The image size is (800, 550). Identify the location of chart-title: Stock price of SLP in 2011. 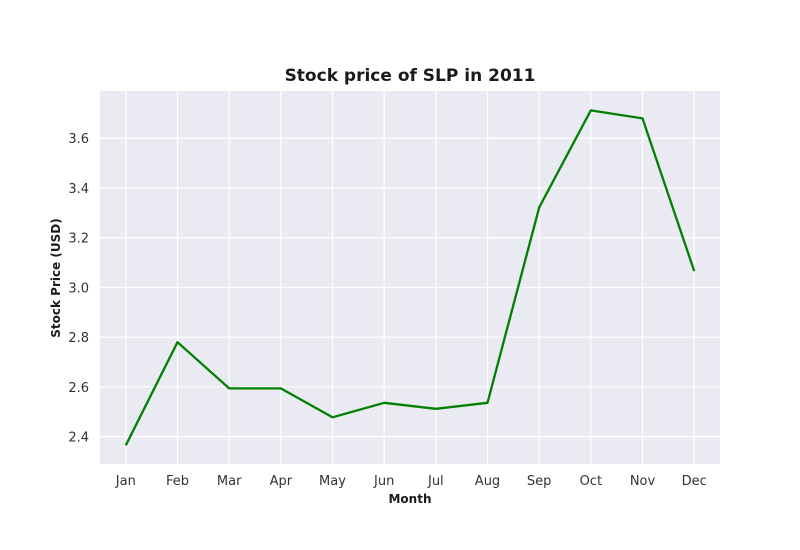
(410, 76).